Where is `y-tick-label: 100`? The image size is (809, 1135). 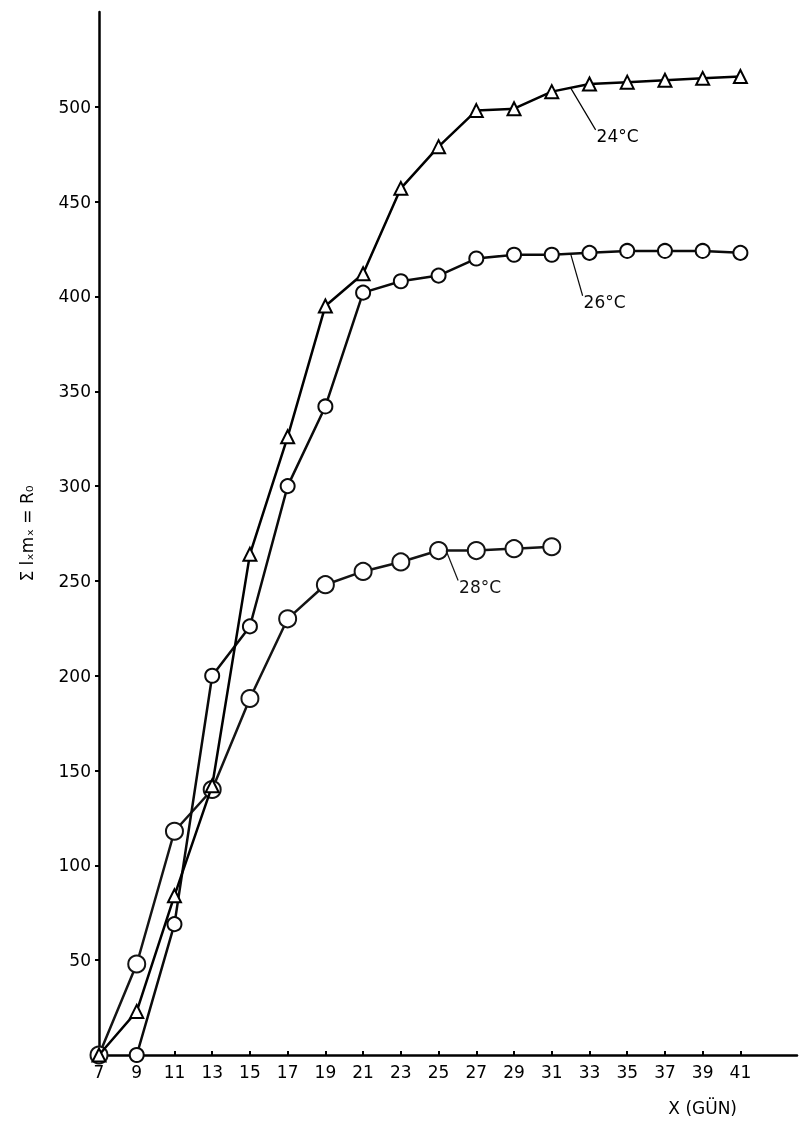 y-tick-label: 100 is located at coordinates (74, 865).